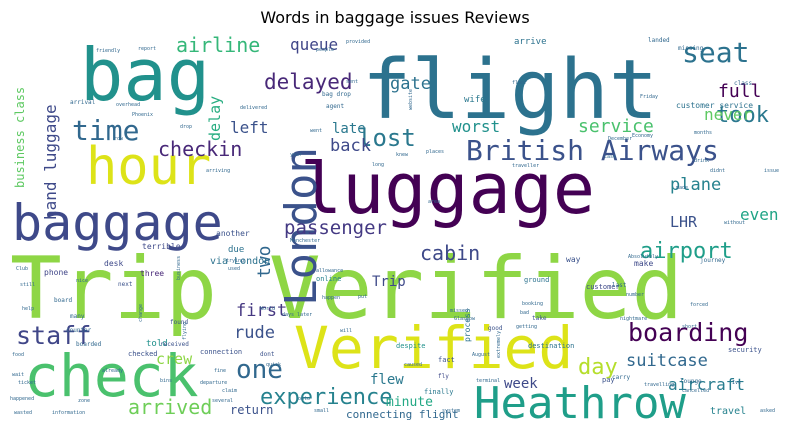 Image resolution: width=790 pixels, height=427 pixels. Describe the element at coordinates (249, 127) in the screenshot. I see `word-left: left` at that location.